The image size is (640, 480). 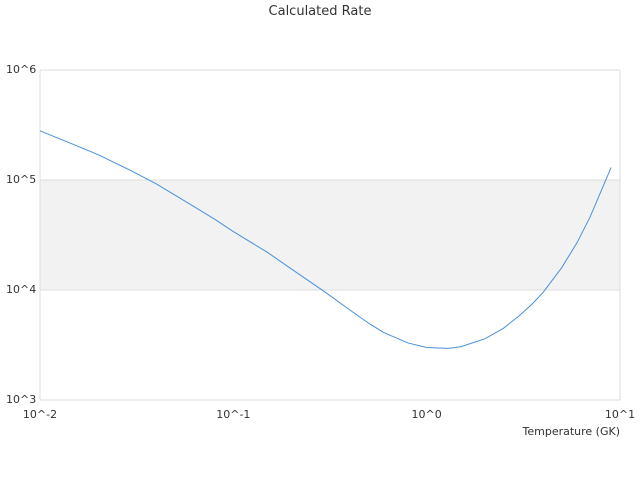 I want to click on x-tick-label: 10^-2, so click(x=40, y=414).